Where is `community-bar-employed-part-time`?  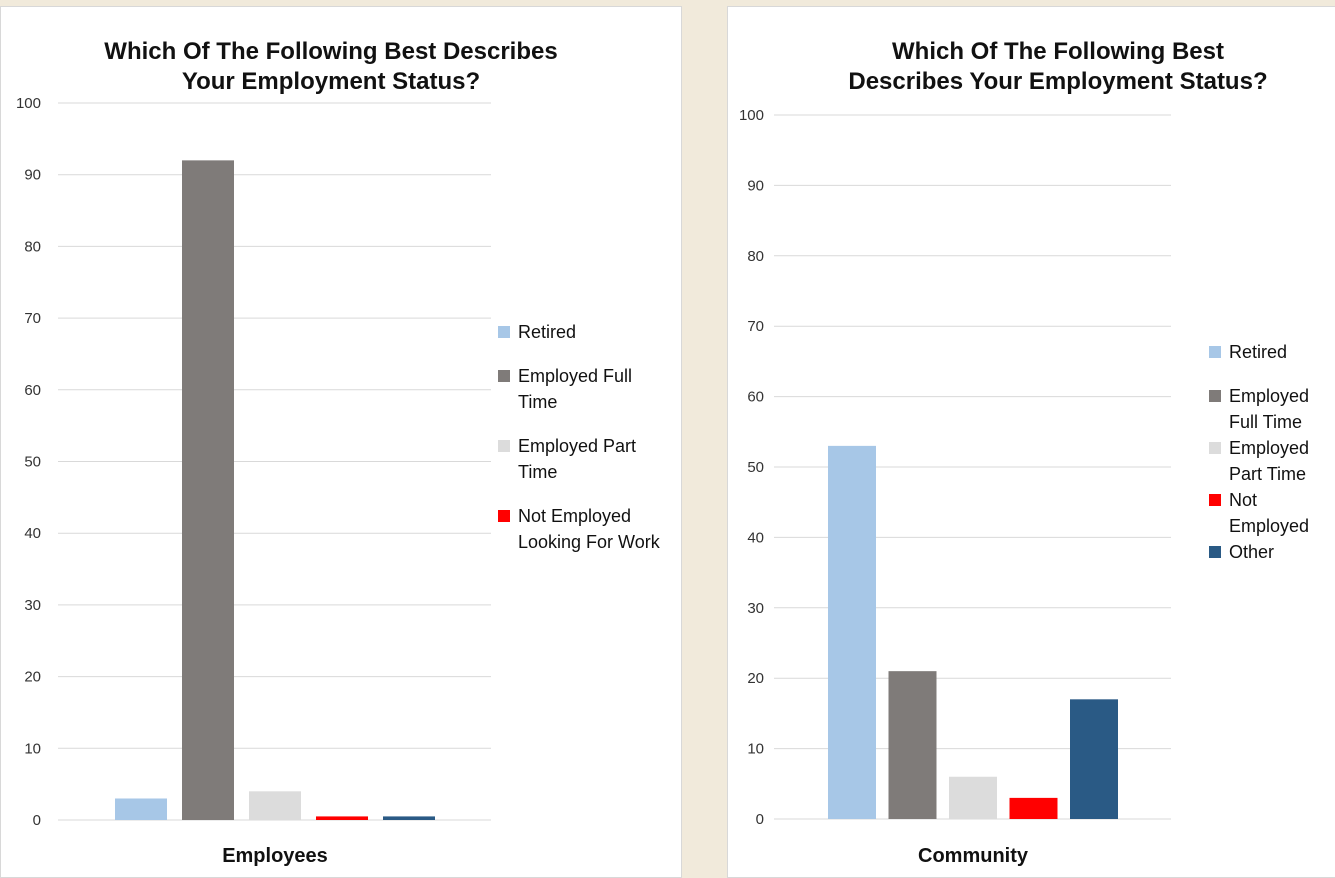 community-bar-employed-part-time is located at coordinates (973, 797).